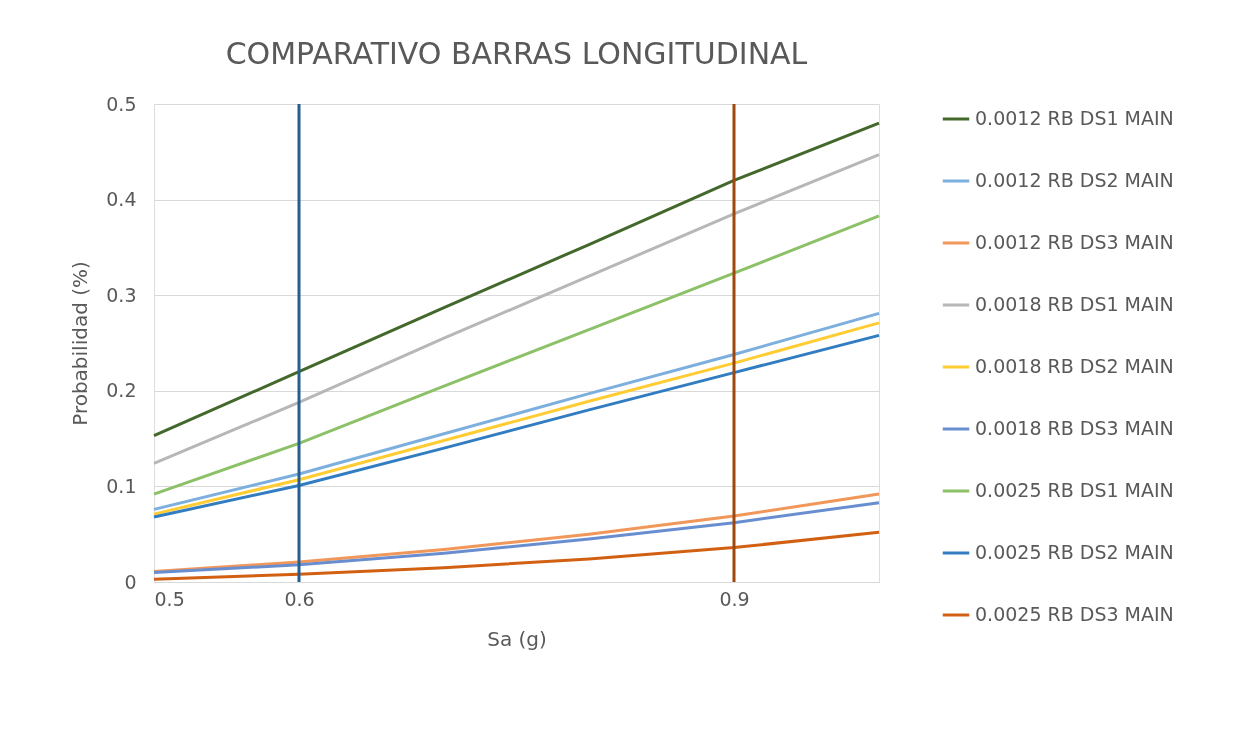 Image resolution: width=1252 pixels, height=729 pixels. I want to click on legend-label: 0.0025 RB DS3 MAIN, so click(1074, 614).